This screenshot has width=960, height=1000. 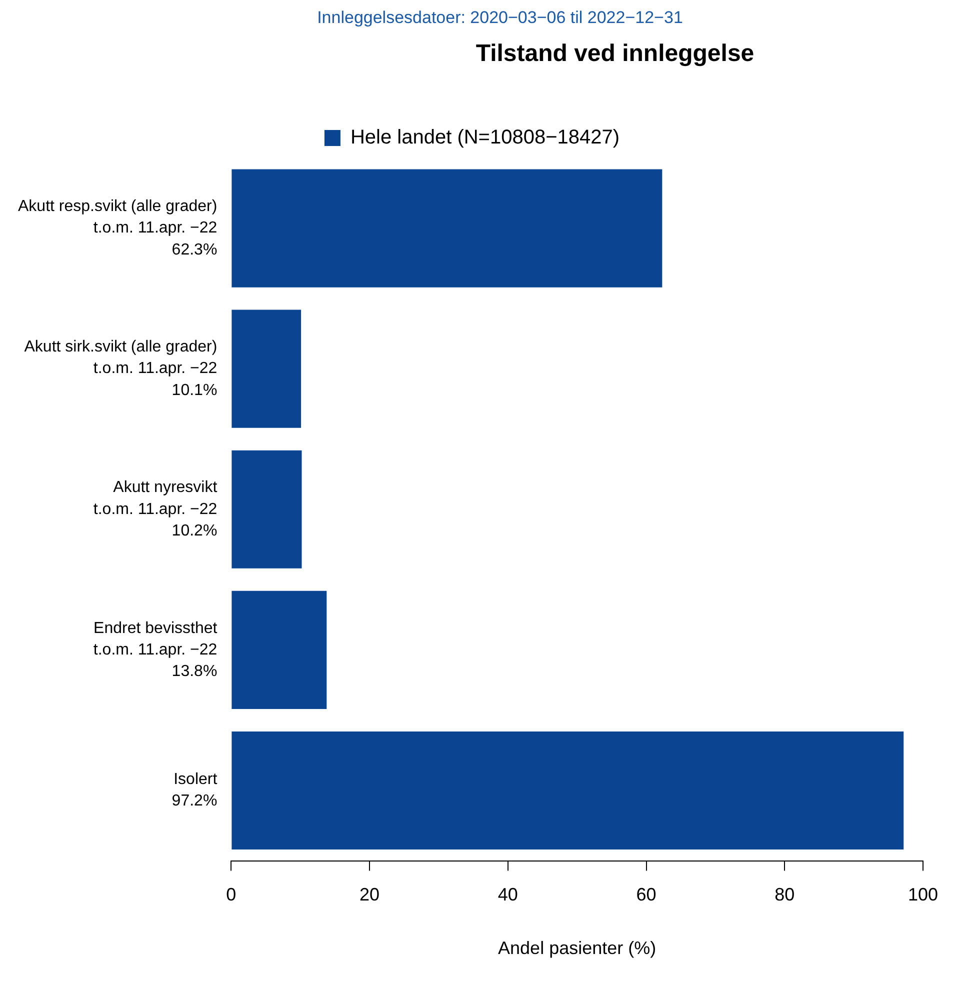 What do you see at coordinates (646, 894) in the screenshot?
I see `x-tick-label: 60` at bounding box center [646, 894].